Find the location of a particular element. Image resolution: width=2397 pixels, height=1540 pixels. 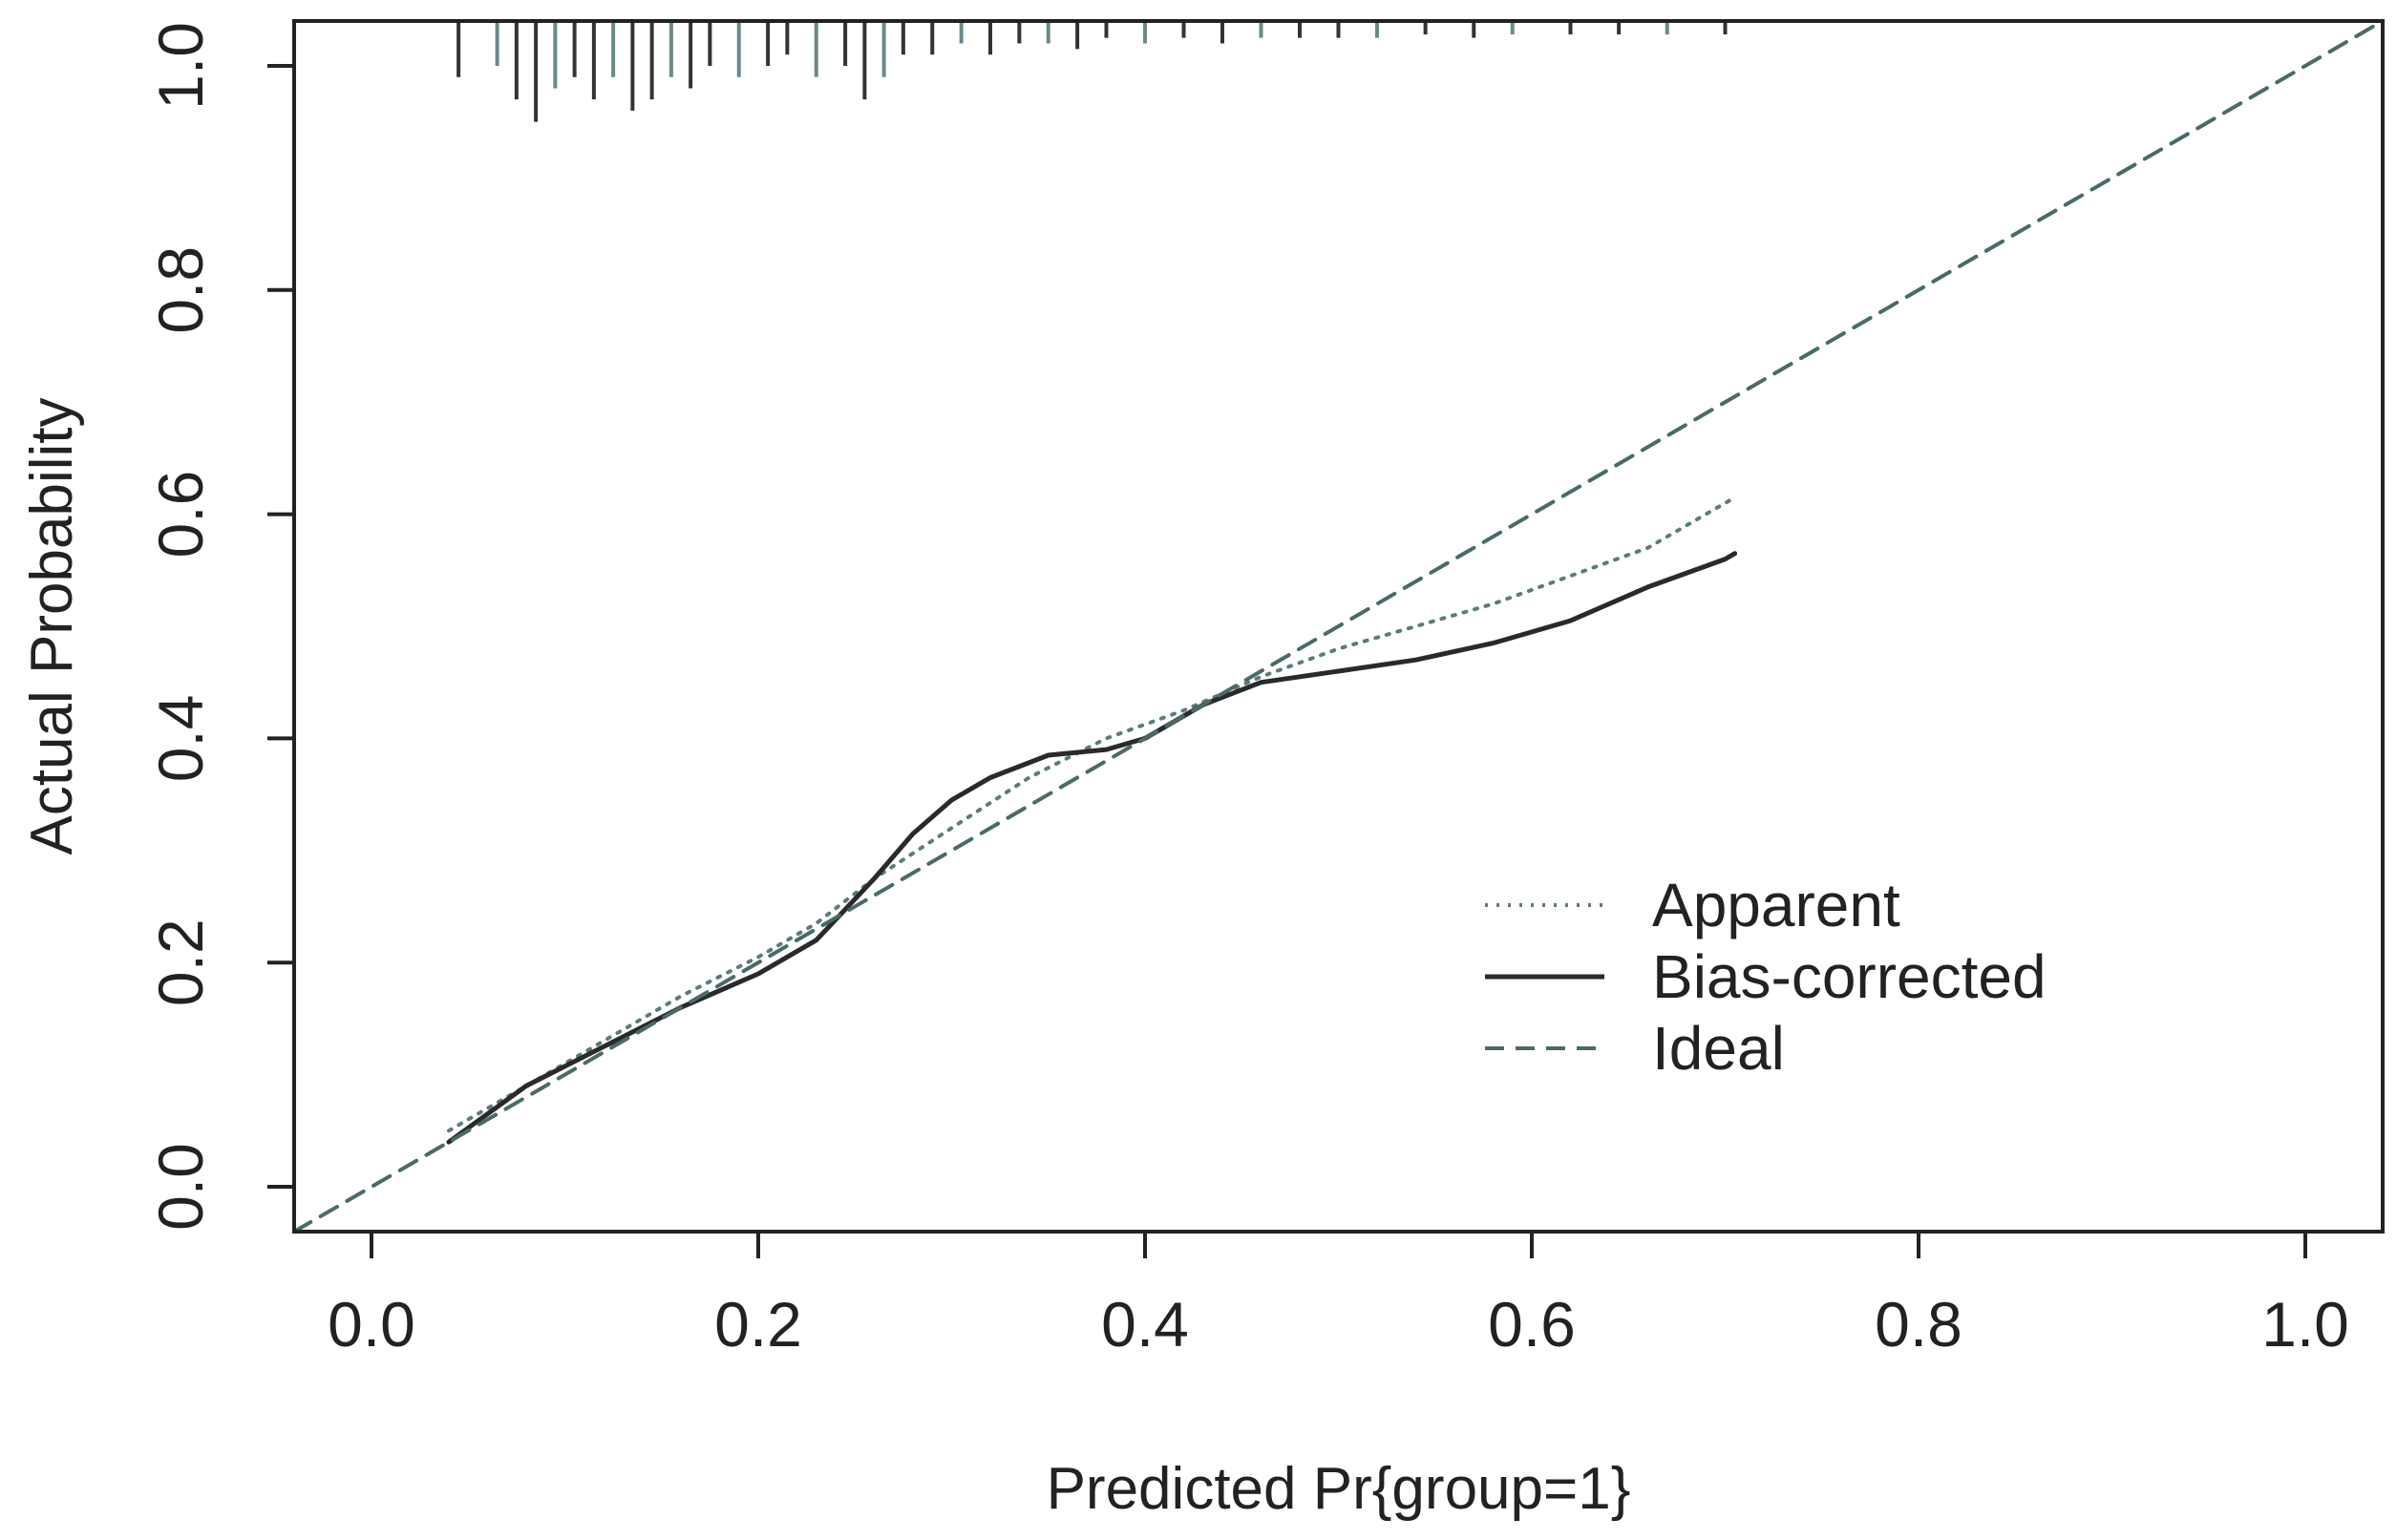

y-tick-label: 1.0 is located at coordinates (180, 66).